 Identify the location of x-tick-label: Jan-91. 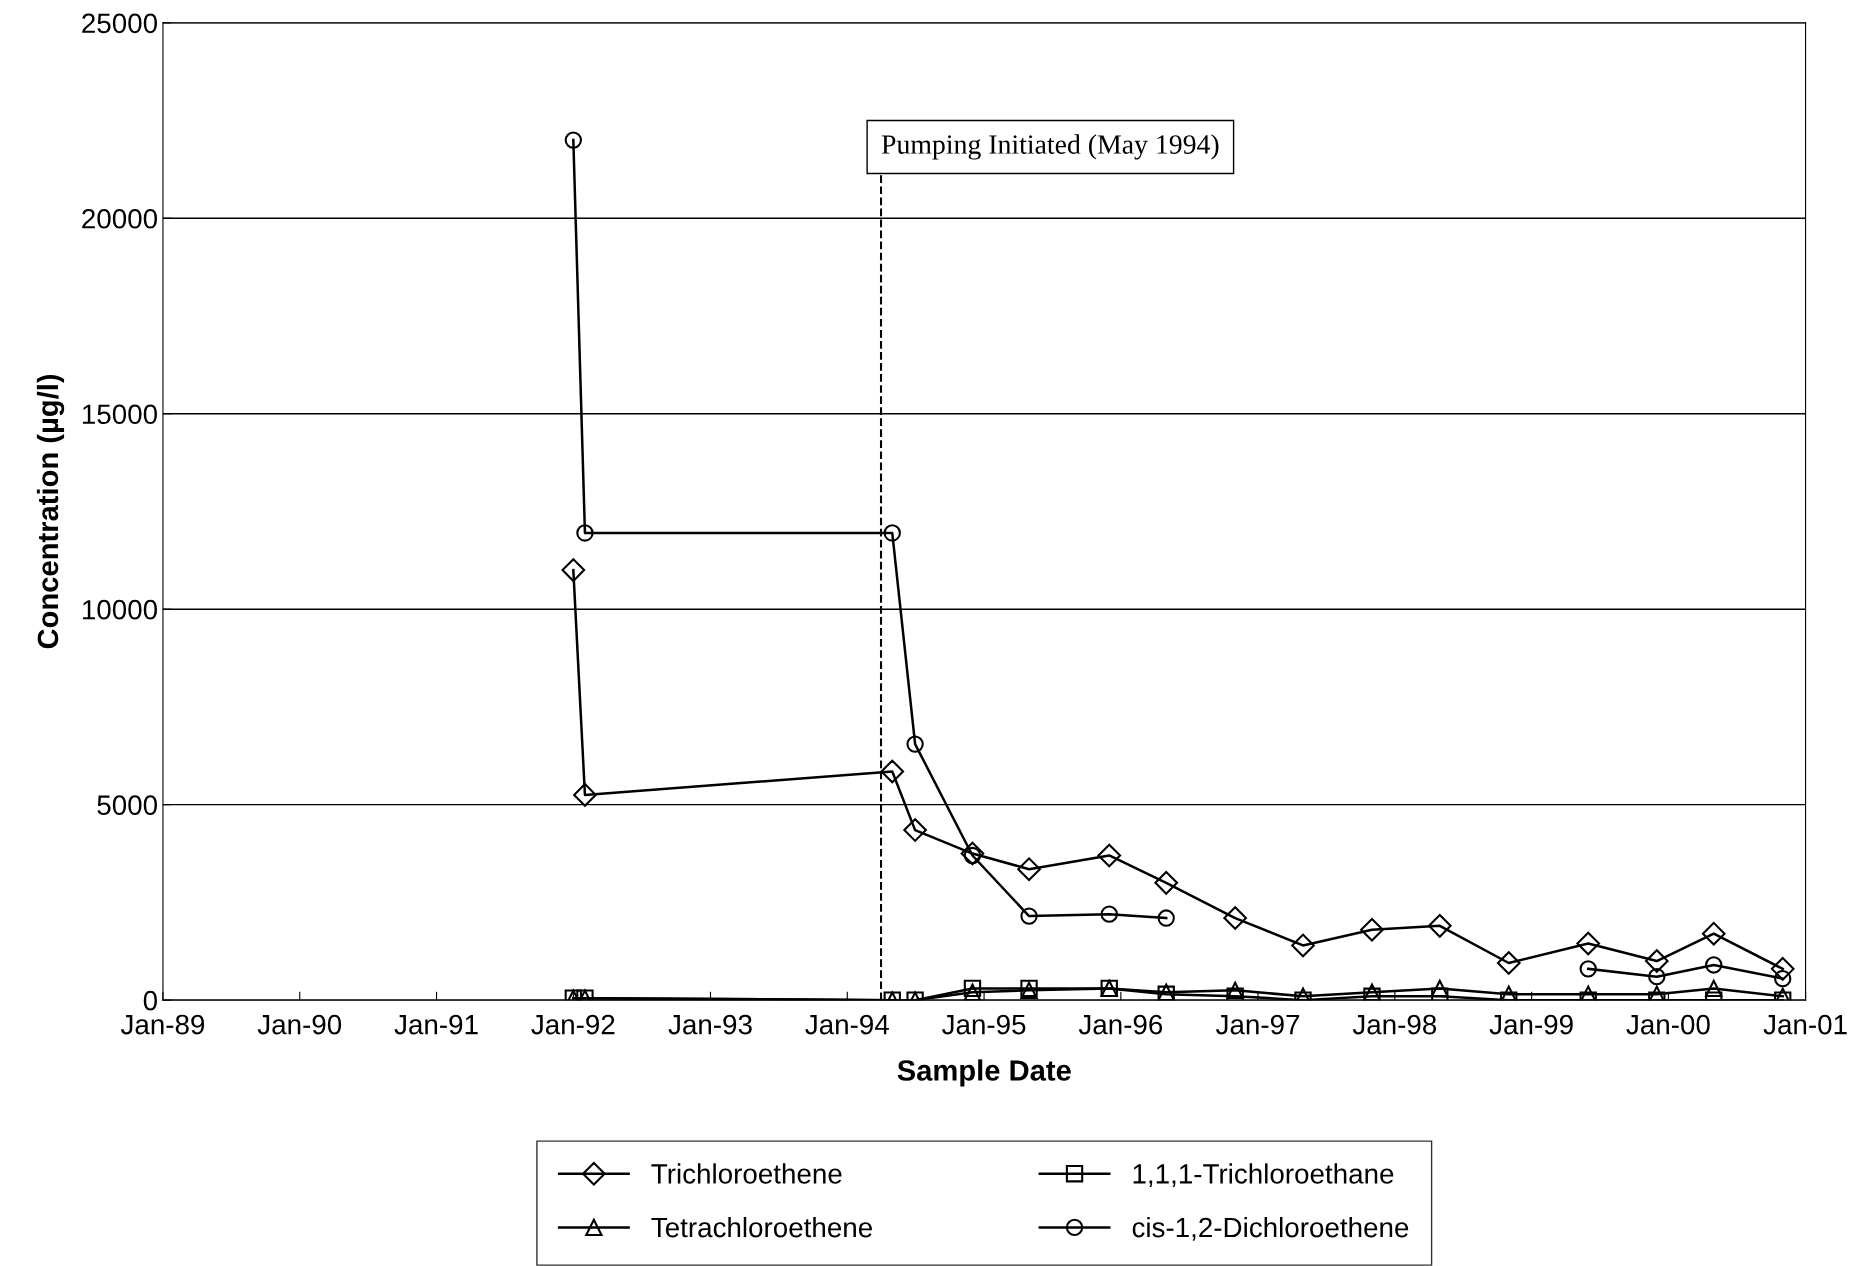
(436, 1024).